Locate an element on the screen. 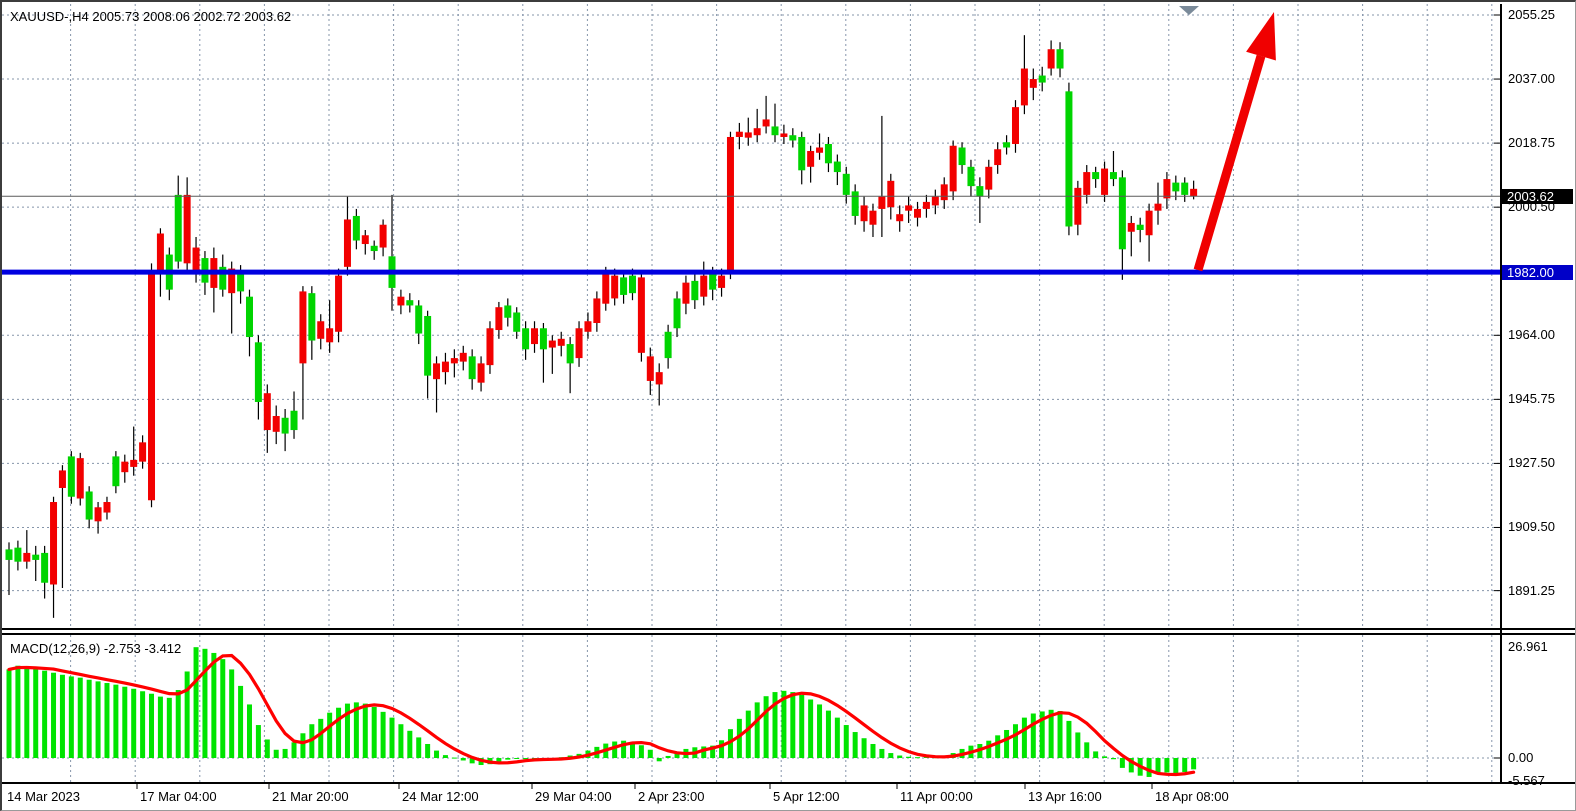 Image resolution: width=1576 pixels, height=811 pixels. time-axis-label: 2 Apr 23:00 is located at coordinates (671, 796).